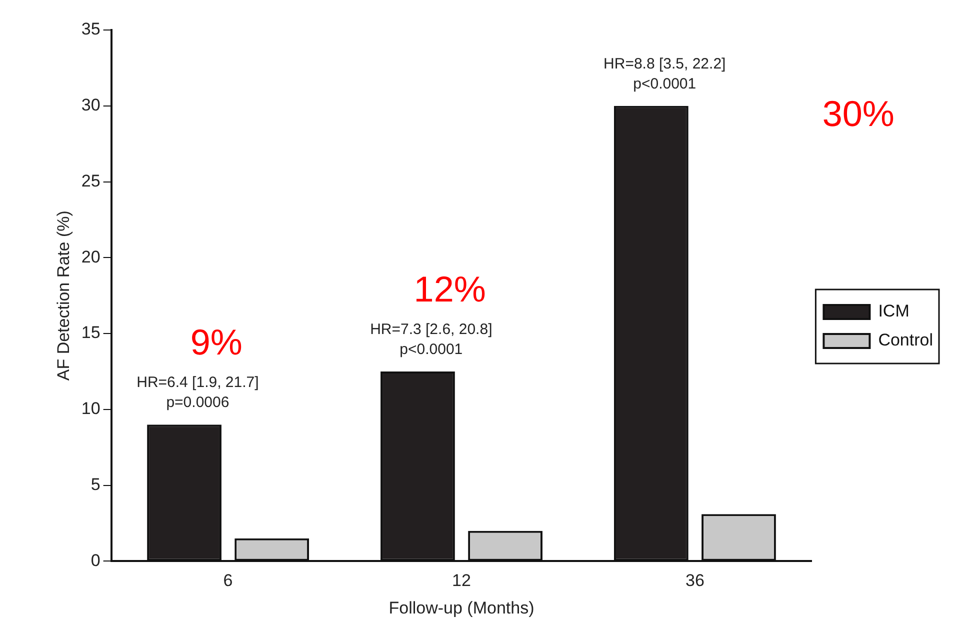  What do you see at coordinates (95, 560) in the screenshot?
I see `y-tick-label: 0` at bounding box center [95, 560].